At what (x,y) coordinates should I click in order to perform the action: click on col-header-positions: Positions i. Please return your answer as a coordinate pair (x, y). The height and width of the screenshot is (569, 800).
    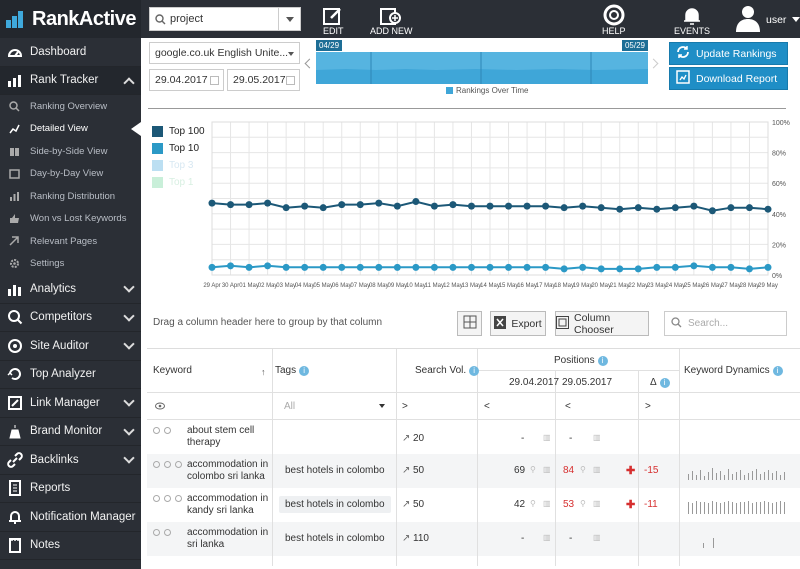
    Looking at the image, I should click on (581, 360).